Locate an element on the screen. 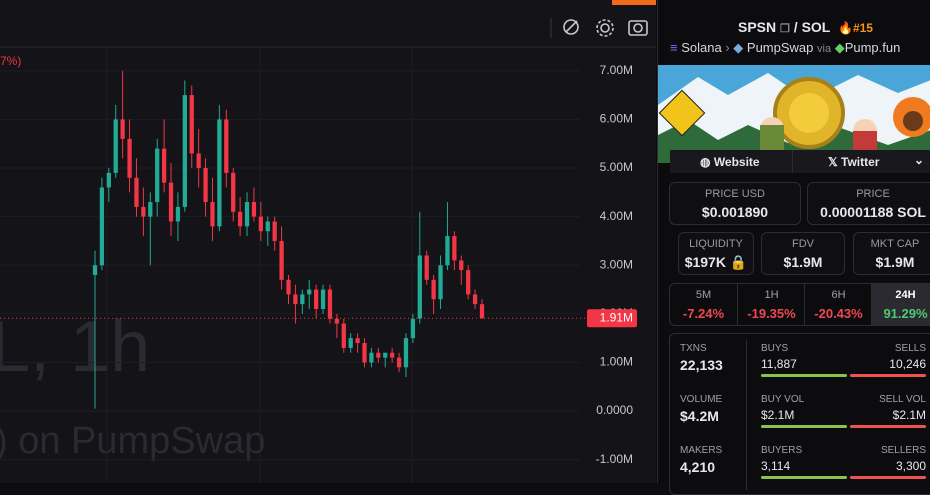  makers: 4,210 is located at coordinates (698, 467).